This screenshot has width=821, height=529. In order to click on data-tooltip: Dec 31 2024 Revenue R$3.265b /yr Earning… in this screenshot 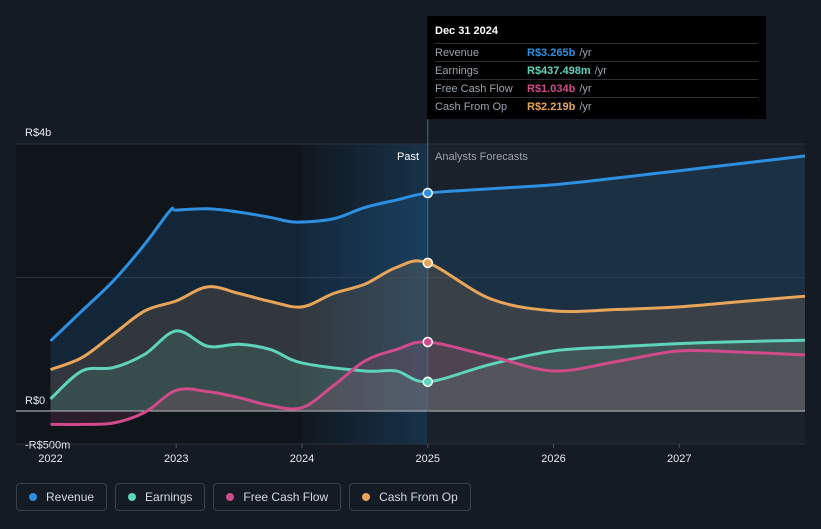, I will do `click(596, 67)`.